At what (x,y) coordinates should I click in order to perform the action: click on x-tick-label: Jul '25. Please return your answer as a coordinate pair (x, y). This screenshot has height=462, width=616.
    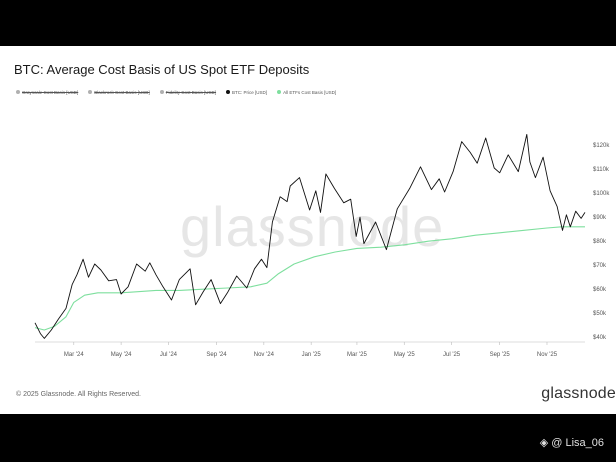
    Looking at the image, I should click on (452, 355).